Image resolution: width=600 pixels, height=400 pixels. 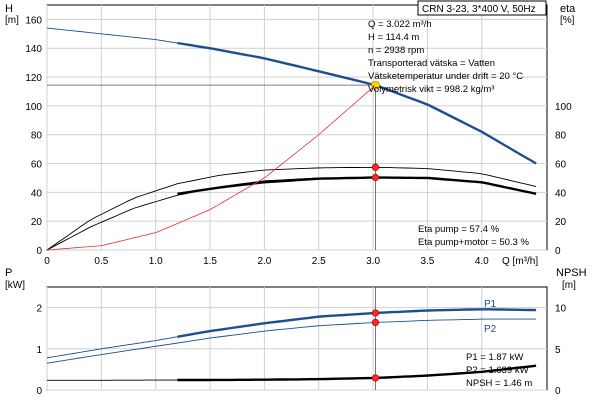 What do you see at coordinates (33, 20) in the screenshot?
I see `y-left-tick-label: 160` at bounding box center [33, 20].